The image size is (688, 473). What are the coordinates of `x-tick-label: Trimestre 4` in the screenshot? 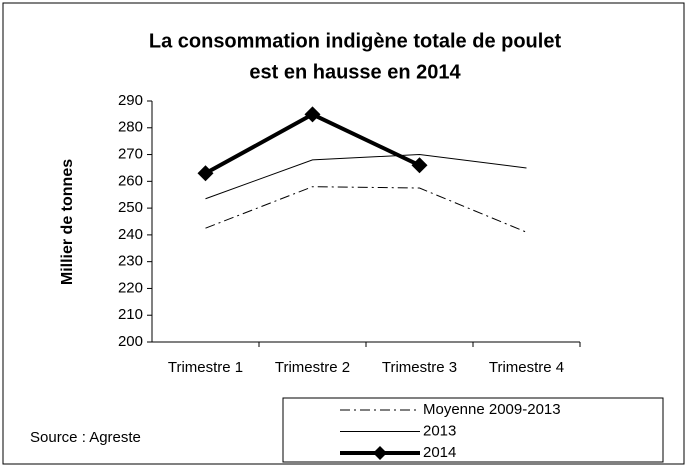 It's located at (526, 367).